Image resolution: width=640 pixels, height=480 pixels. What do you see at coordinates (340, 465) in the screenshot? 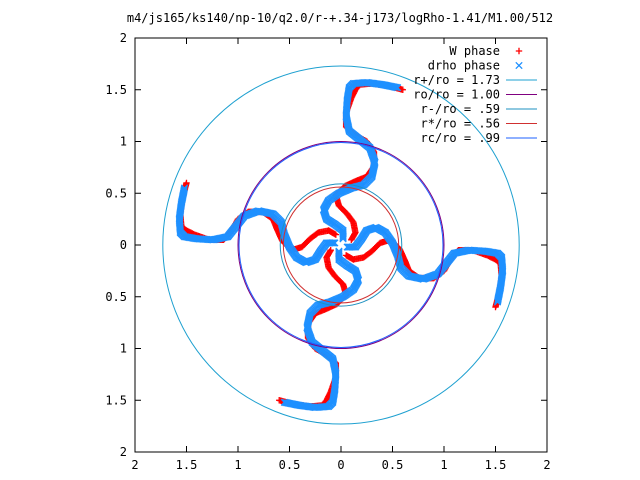
I see `x-tick-label: 0` at bounding box center [340, 465].